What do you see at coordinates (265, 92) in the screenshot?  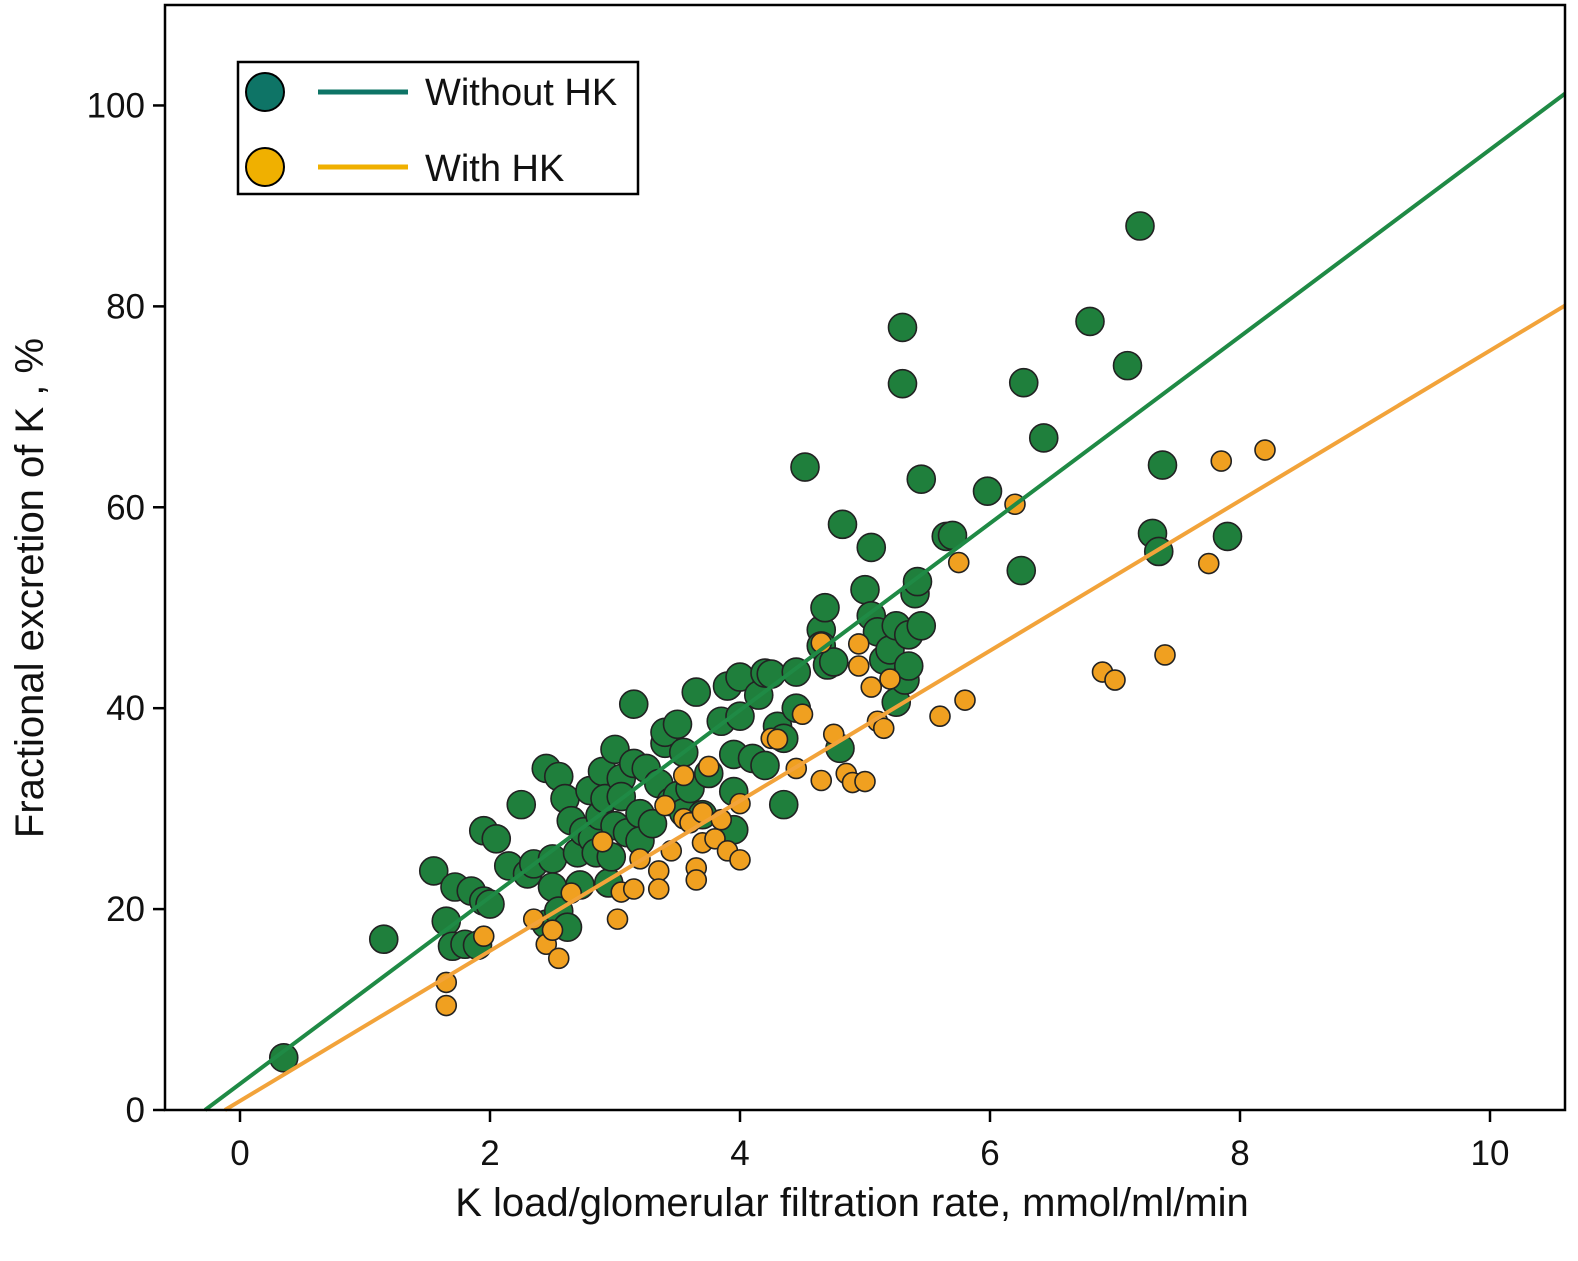 I see `legend-marker-without-hk` at bounding box center [265, 92].